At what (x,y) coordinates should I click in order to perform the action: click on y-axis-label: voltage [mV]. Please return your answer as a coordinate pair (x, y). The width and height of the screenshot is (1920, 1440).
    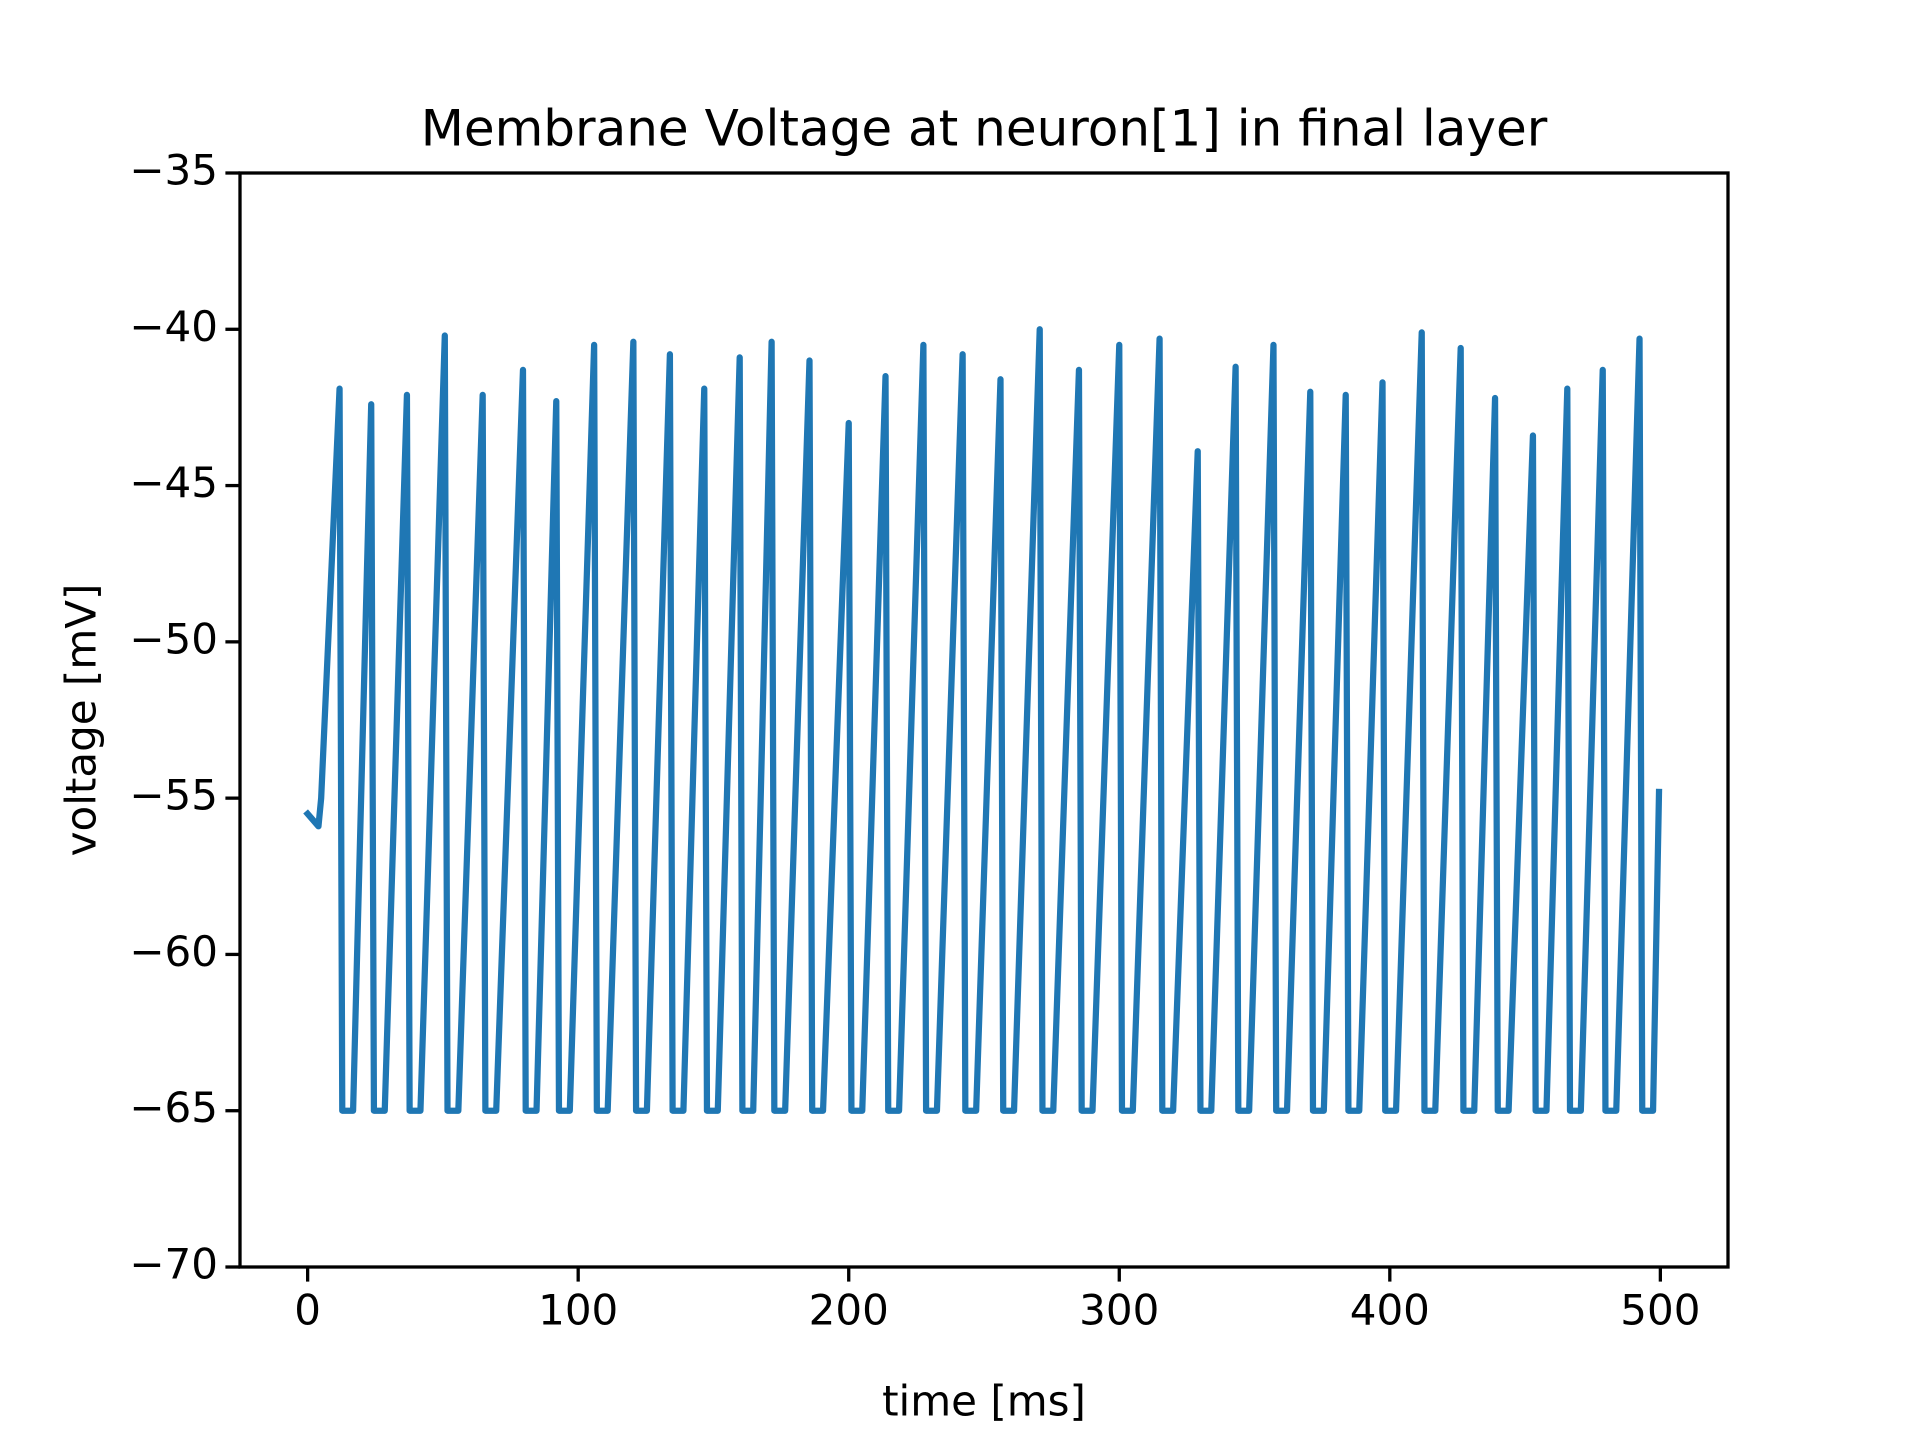
    Looking at the image, I should click on (81, 720).